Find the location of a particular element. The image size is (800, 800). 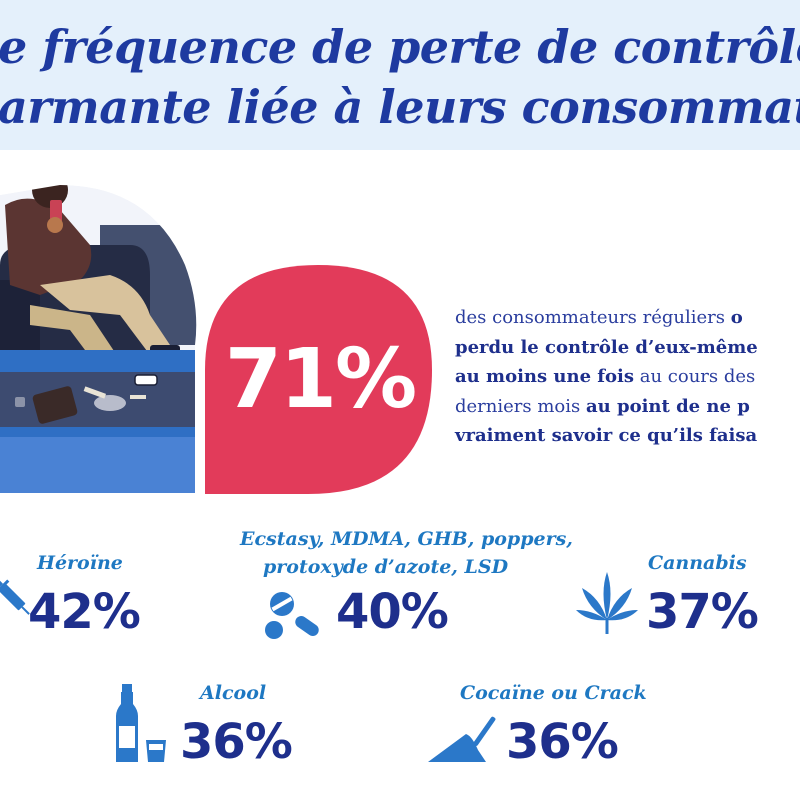

main-stat-value: 71% is located at coordinates (320, 379).